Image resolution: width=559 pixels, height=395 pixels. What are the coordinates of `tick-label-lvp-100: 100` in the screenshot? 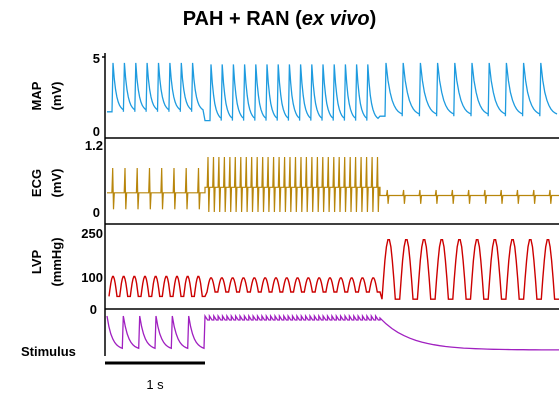 It's located at (92, 277).